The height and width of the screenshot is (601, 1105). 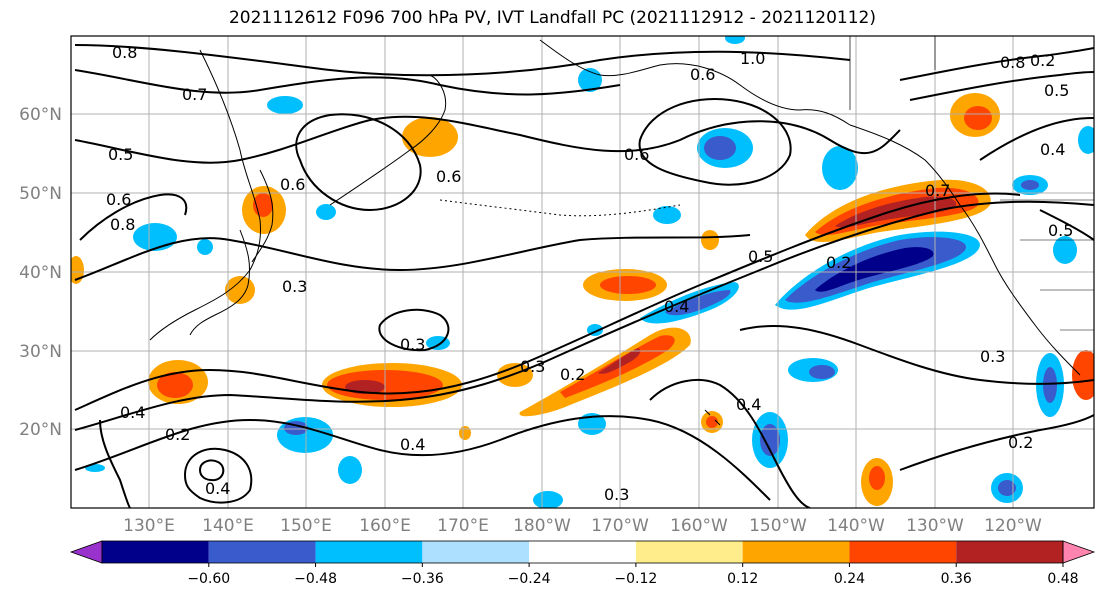 What do you see at coordinates (40, 194) in the screenshot?
I see `lat-label: 50°N` at bounding box center [40, 194].